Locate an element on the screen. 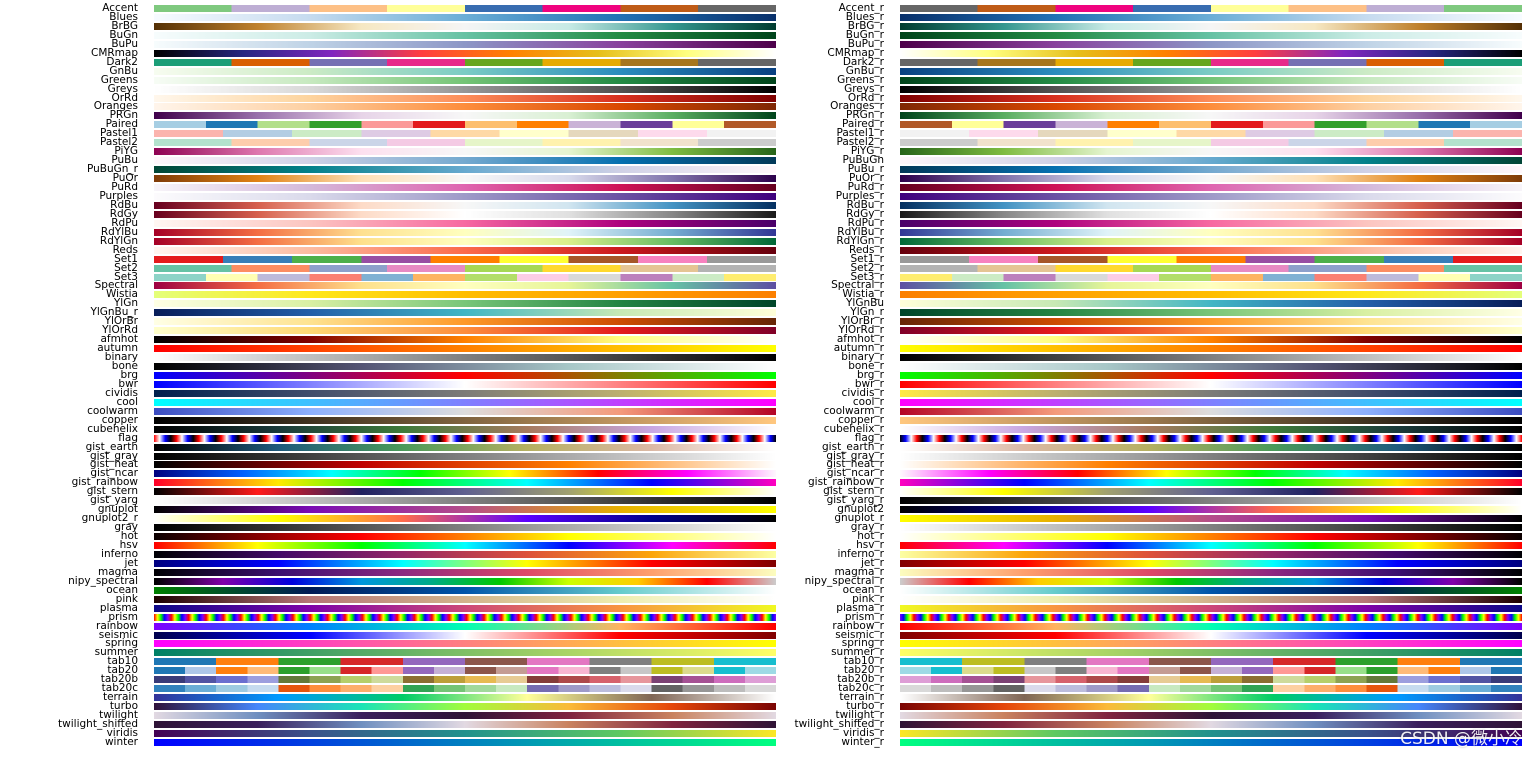 The width and height of the screenshot is (1536, 757). colormap-label: jet is located at coordinates (131, 562).